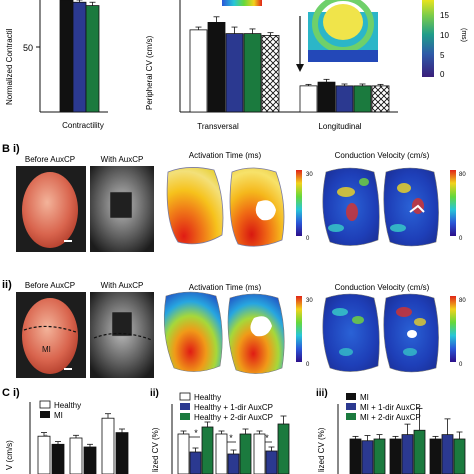  What do you see at coordinates (380, 99) in the screenshot?
I see `bar-a-middle-s4-c1` at bounding box center [380, 99].